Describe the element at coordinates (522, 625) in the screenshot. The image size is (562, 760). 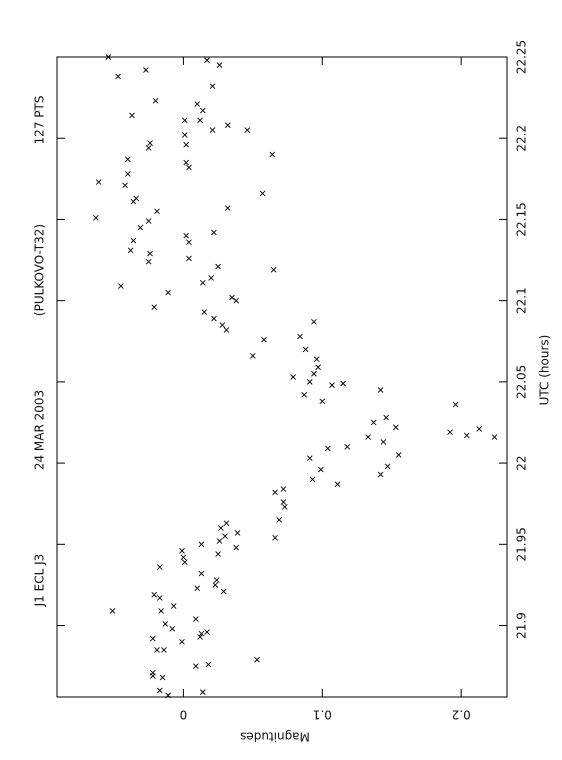
I see `x-tick-label: 21.9` at that location.